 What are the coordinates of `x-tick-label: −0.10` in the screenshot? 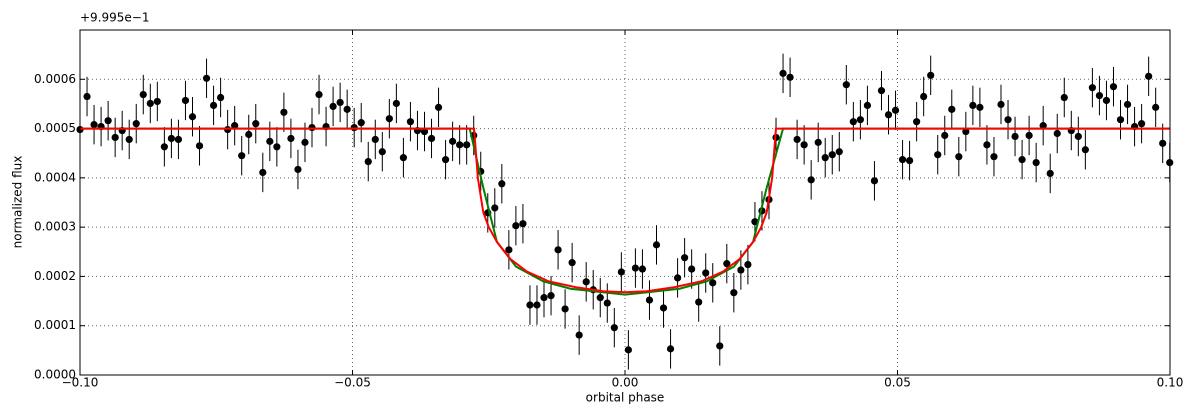 It's located at (80, 383).